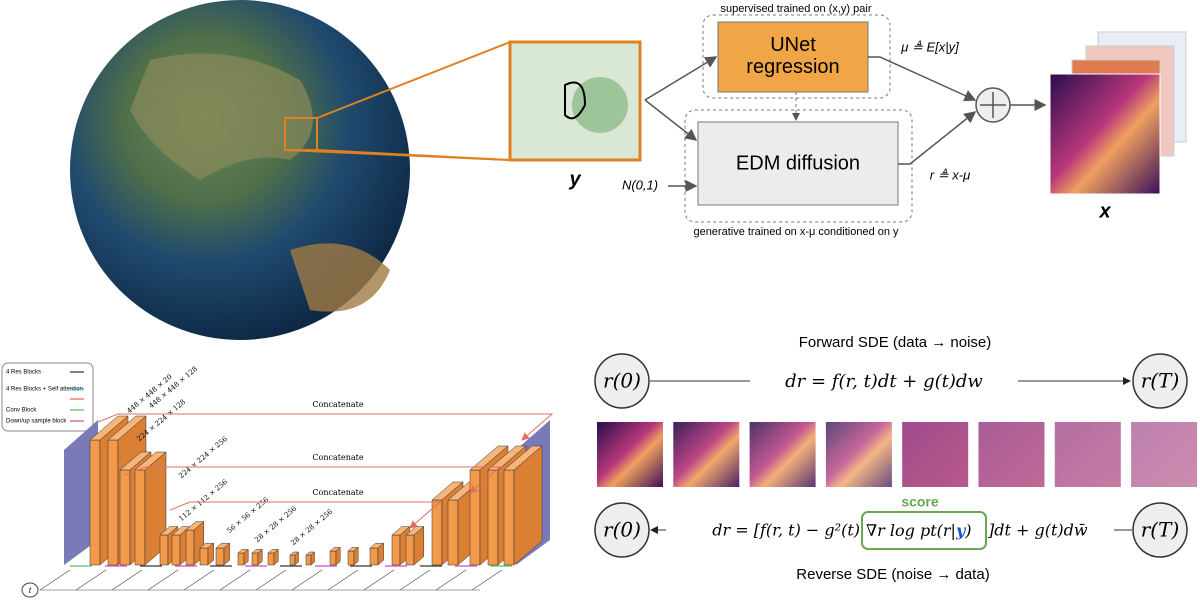 The image size is (1200, 606). I want to click on map-feature, so click(600, 105).